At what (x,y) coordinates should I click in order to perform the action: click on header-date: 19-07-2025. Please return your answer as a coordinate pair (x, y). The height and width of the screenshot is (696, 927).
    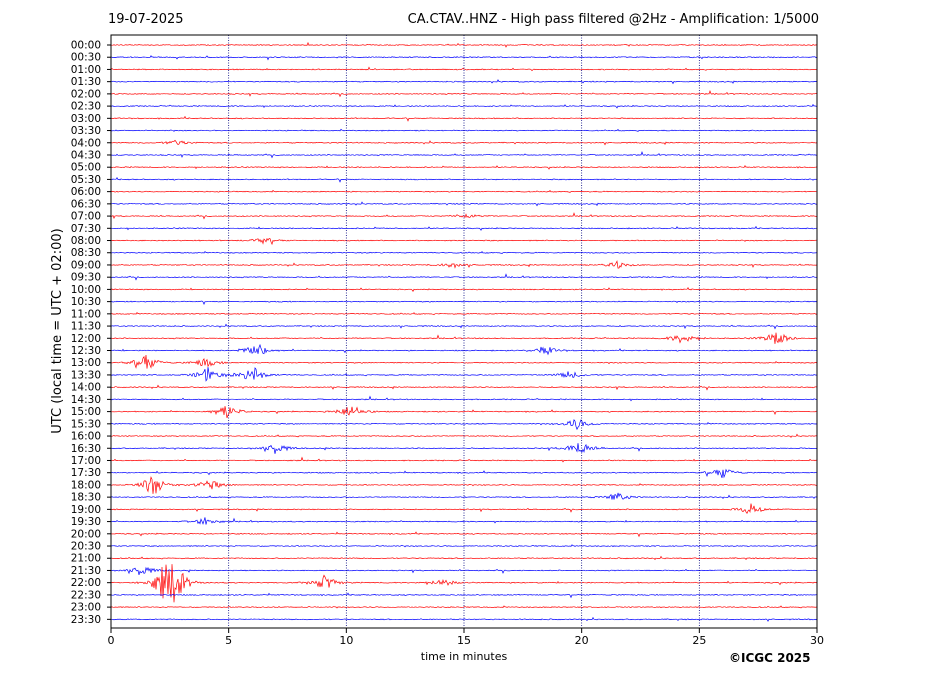
    Looking at the image, I should click on (146, 19).